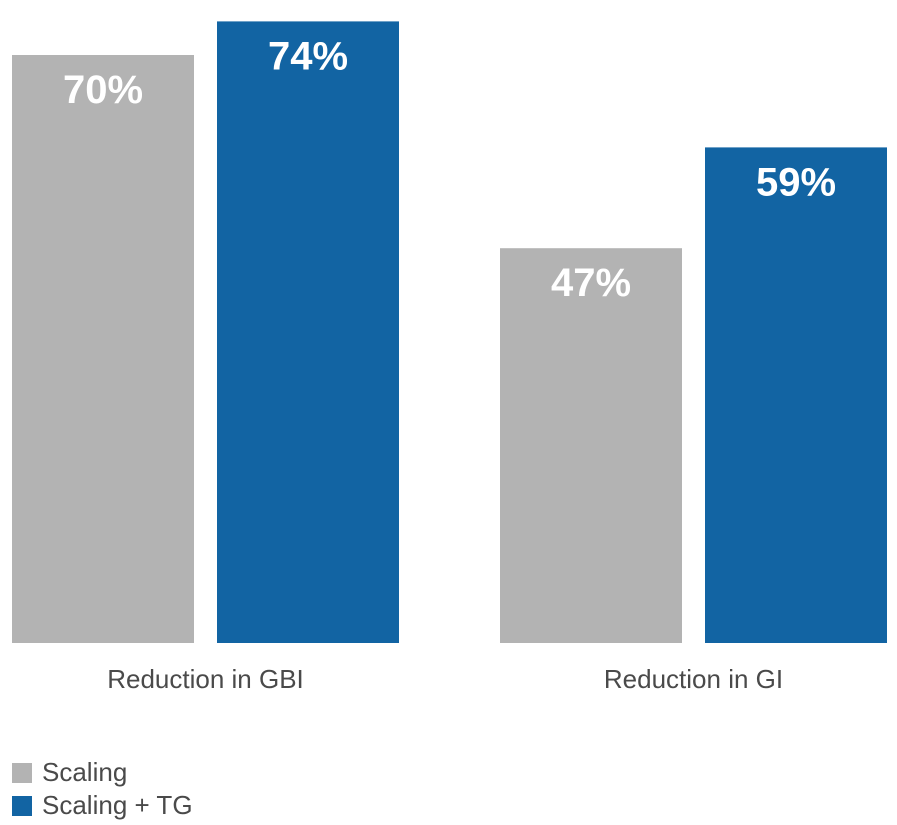  What do you see at coordinates (103, 90) in the screenshot?
I see `data-label-reduction-in-gbi-scaling: 70%` at bounding box center [103, 90].